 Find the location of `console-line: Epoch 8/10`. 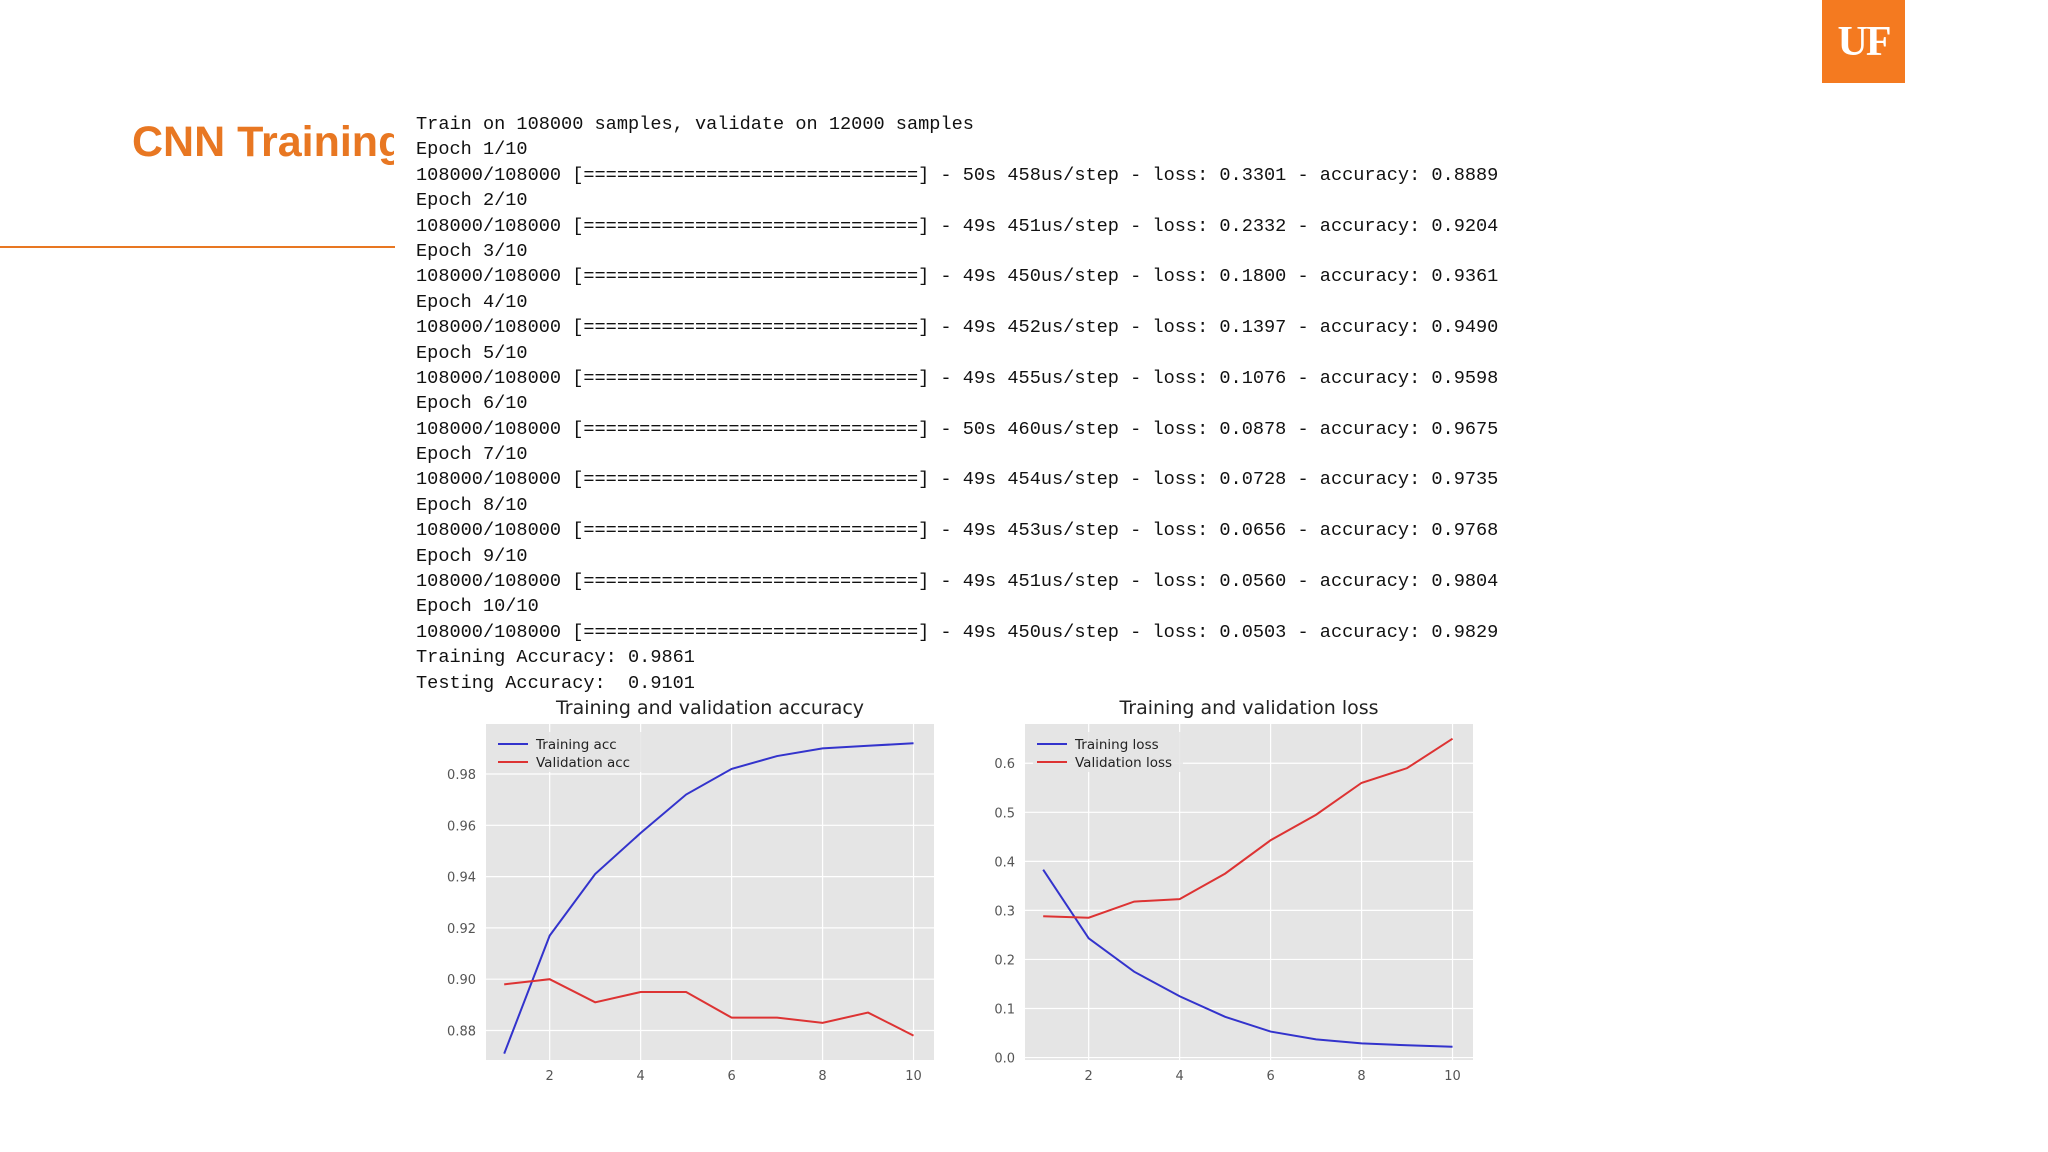

console-line: Epoch 8/10 is located at coordinates (472, 505).